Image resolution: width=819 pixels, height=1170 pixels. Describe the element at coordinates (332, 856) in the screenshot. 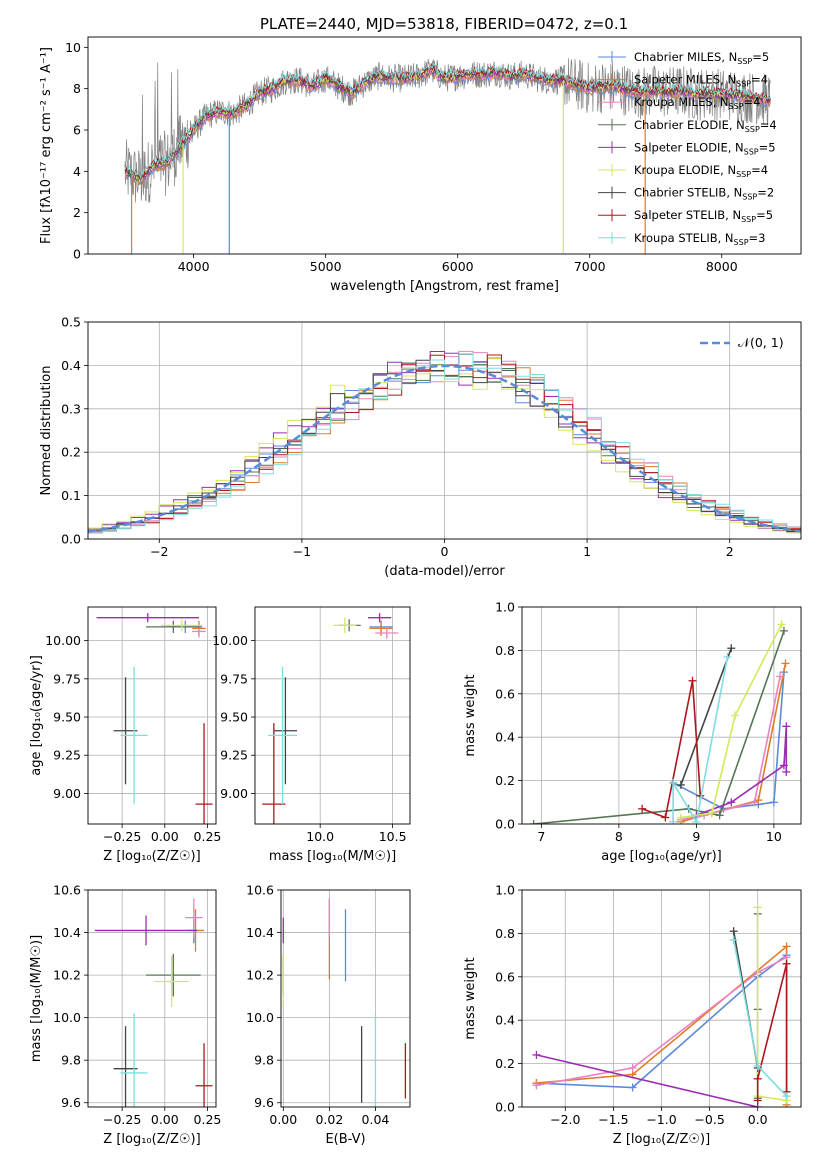

I see `mass_age-xlabel: mass [log₁₀(M/M☉)]` at that location.